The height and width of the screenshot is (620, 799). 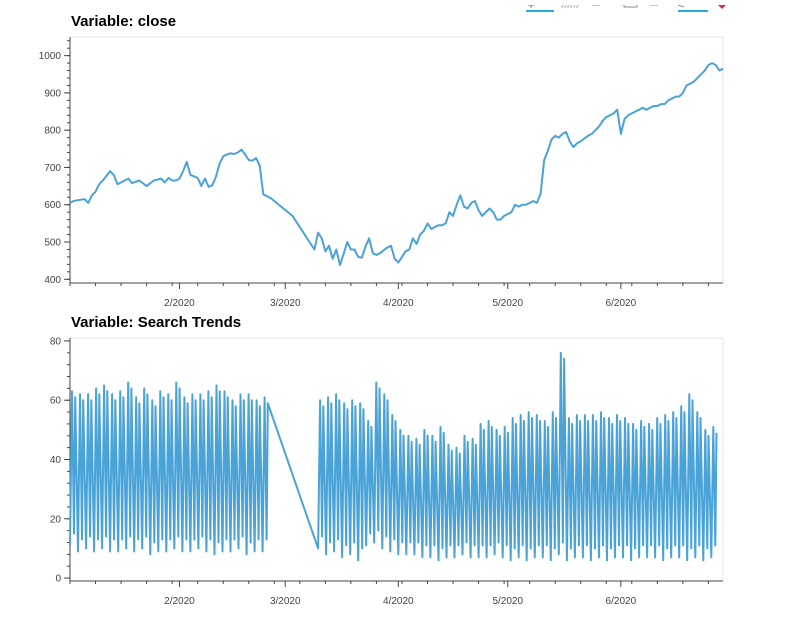 What do you see at coordinates (50, 56) in the screenshot?
I see `y-tick-label: 1000` at bounding box center [50, 56].